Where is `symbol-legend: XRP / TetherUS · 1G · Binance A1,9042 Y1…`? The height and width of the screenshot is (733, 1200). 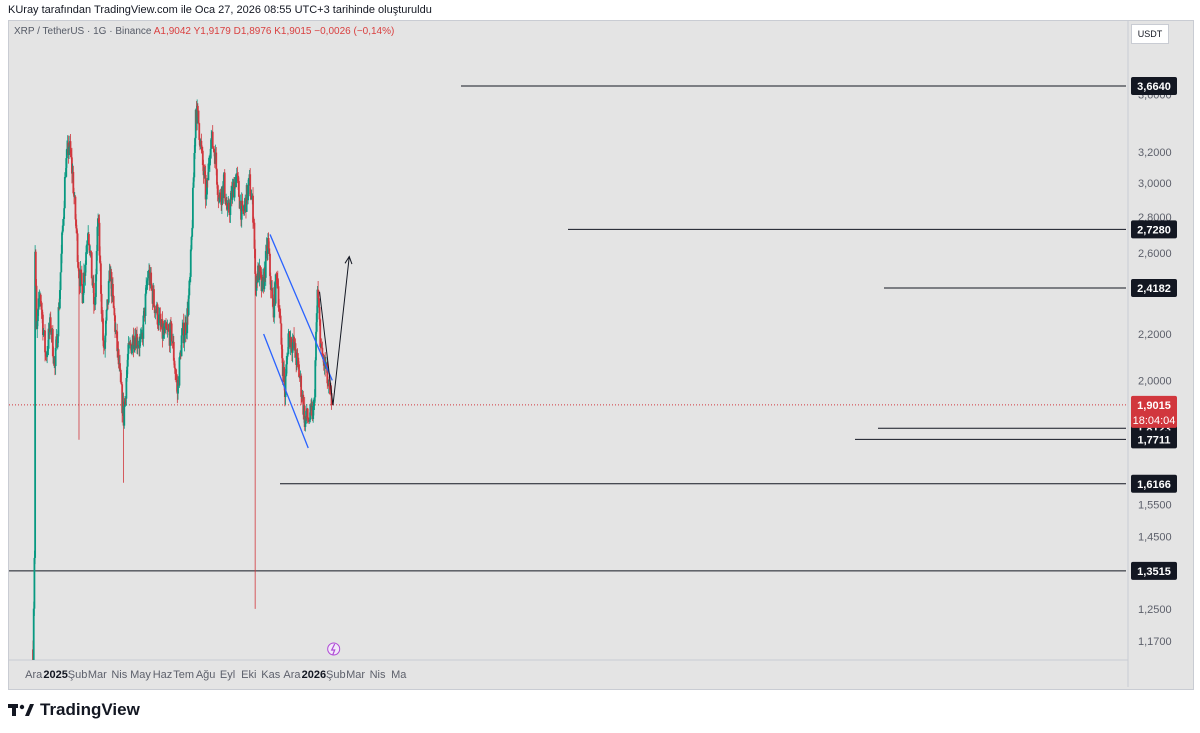 symbol-legend: XRP / TetherUS · 1G · Binance A1,9042 Y1… is located at coordinates (204, 31).